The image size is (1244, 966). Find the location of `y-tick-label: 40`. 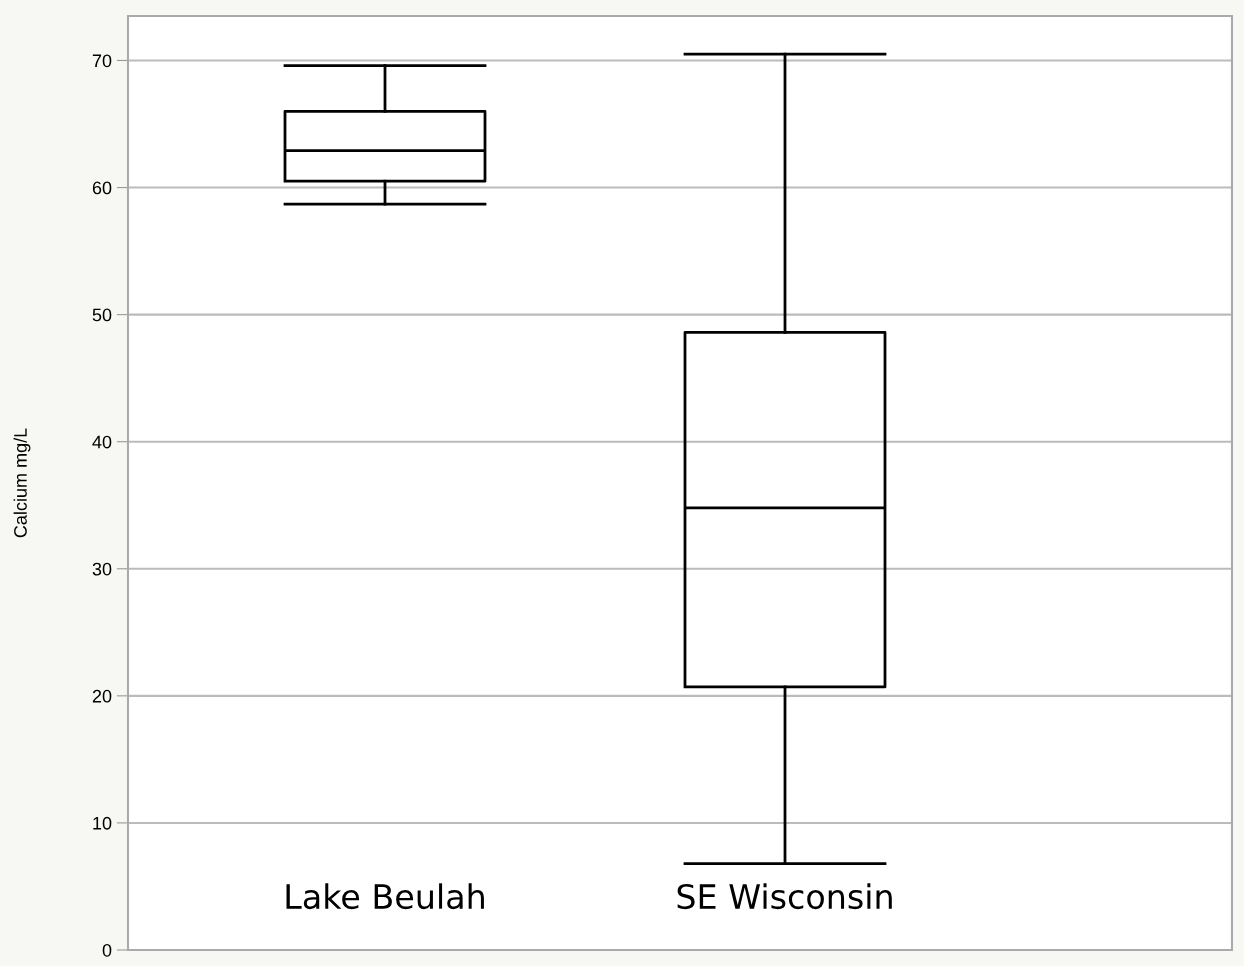

y-tick-label: 40 is located at coordinates (102, 442).